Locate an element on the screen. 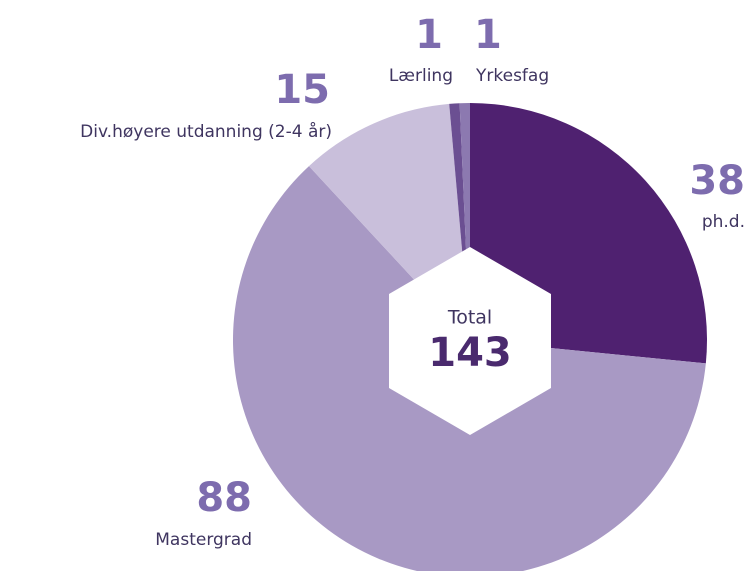 This screenshot has width=747, height=571. category-label: ph.d. is located at coordinates (723, 222).